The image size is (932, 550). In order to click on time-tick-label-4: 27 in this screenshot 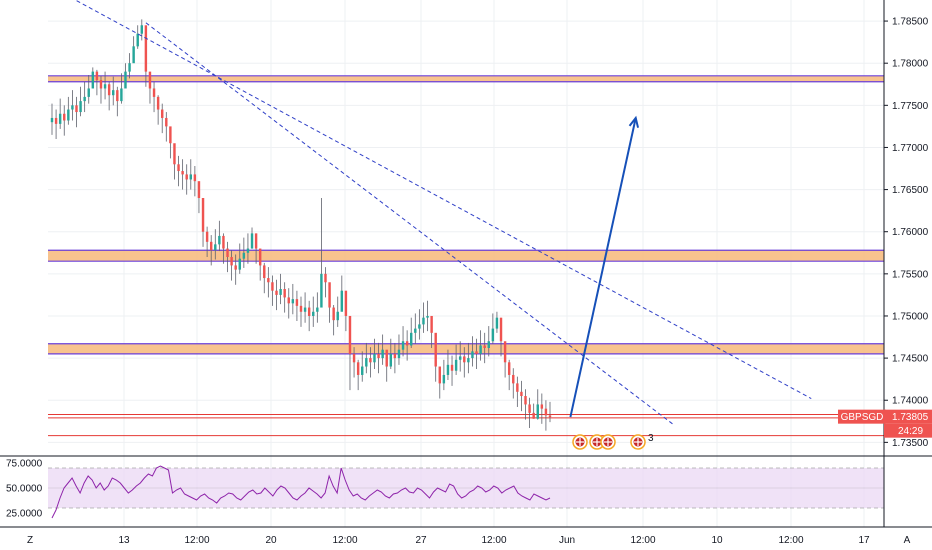, I will do `click(421, 540)`.